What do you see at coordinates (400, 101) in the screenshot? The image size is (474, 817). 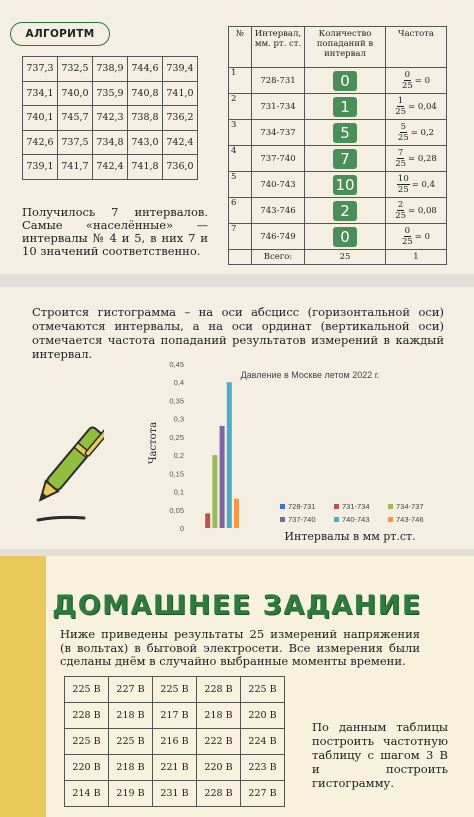 I see `fraction-numerator: 1` at bounding box center [400, 101].